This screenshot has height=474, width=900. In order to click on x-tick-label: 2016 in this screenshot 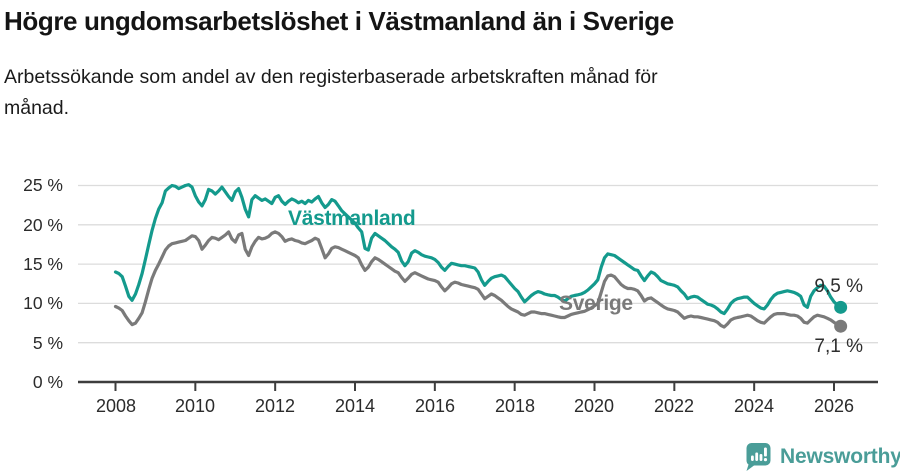, I will do `click(435, 406)`.